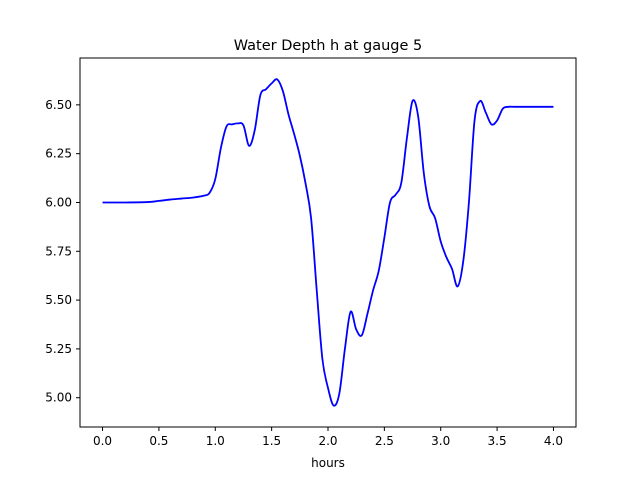  I want to click on x-tick-label: 2.0, so click(327, 441).